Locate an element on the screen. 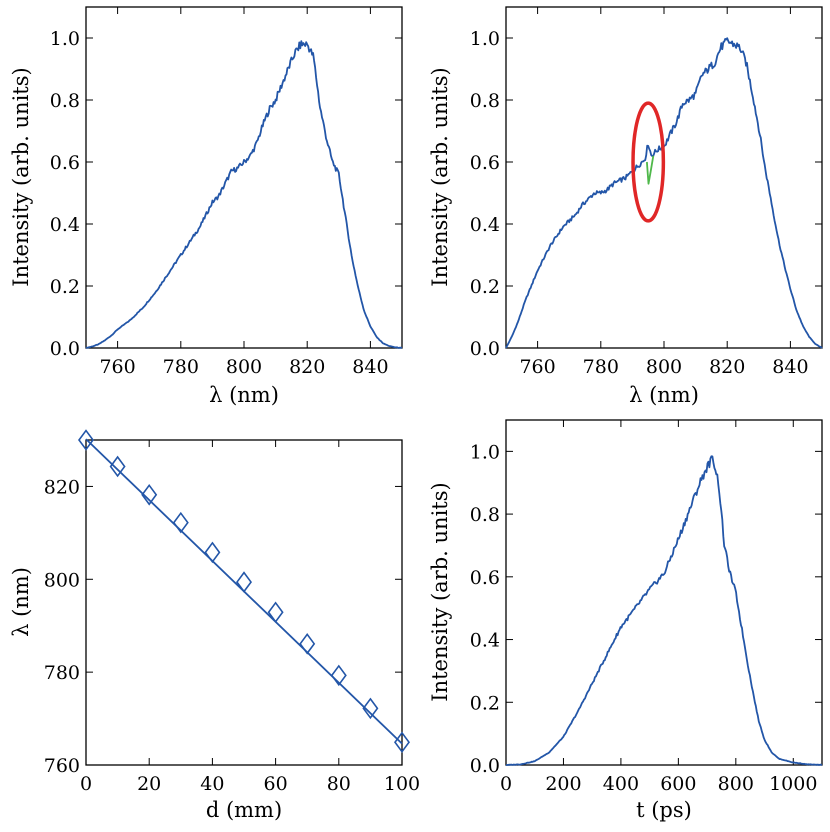 The image size is (830, 832). y-axis-label: λ (nm) is located at coordinates (21, 602).